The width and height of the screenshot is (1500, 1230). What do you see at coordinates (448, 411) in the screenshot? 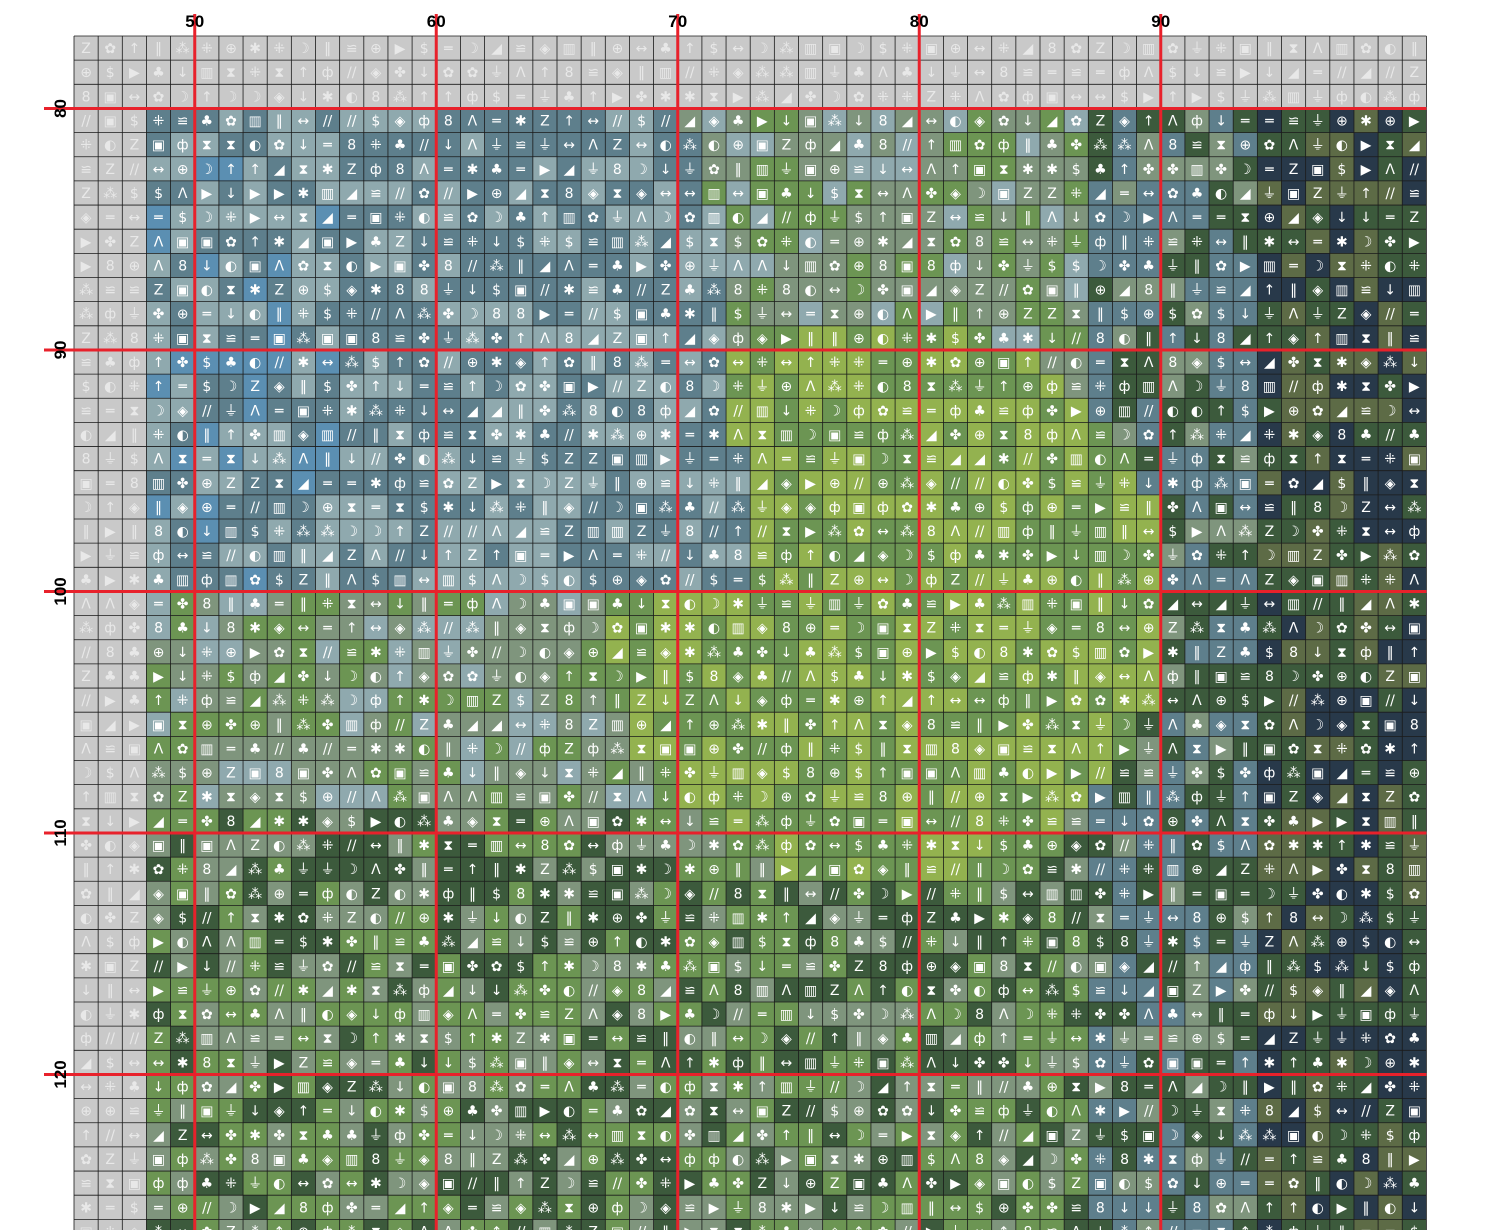
I see `stitch-symbol: ↔` at bounding box center [448, 411].